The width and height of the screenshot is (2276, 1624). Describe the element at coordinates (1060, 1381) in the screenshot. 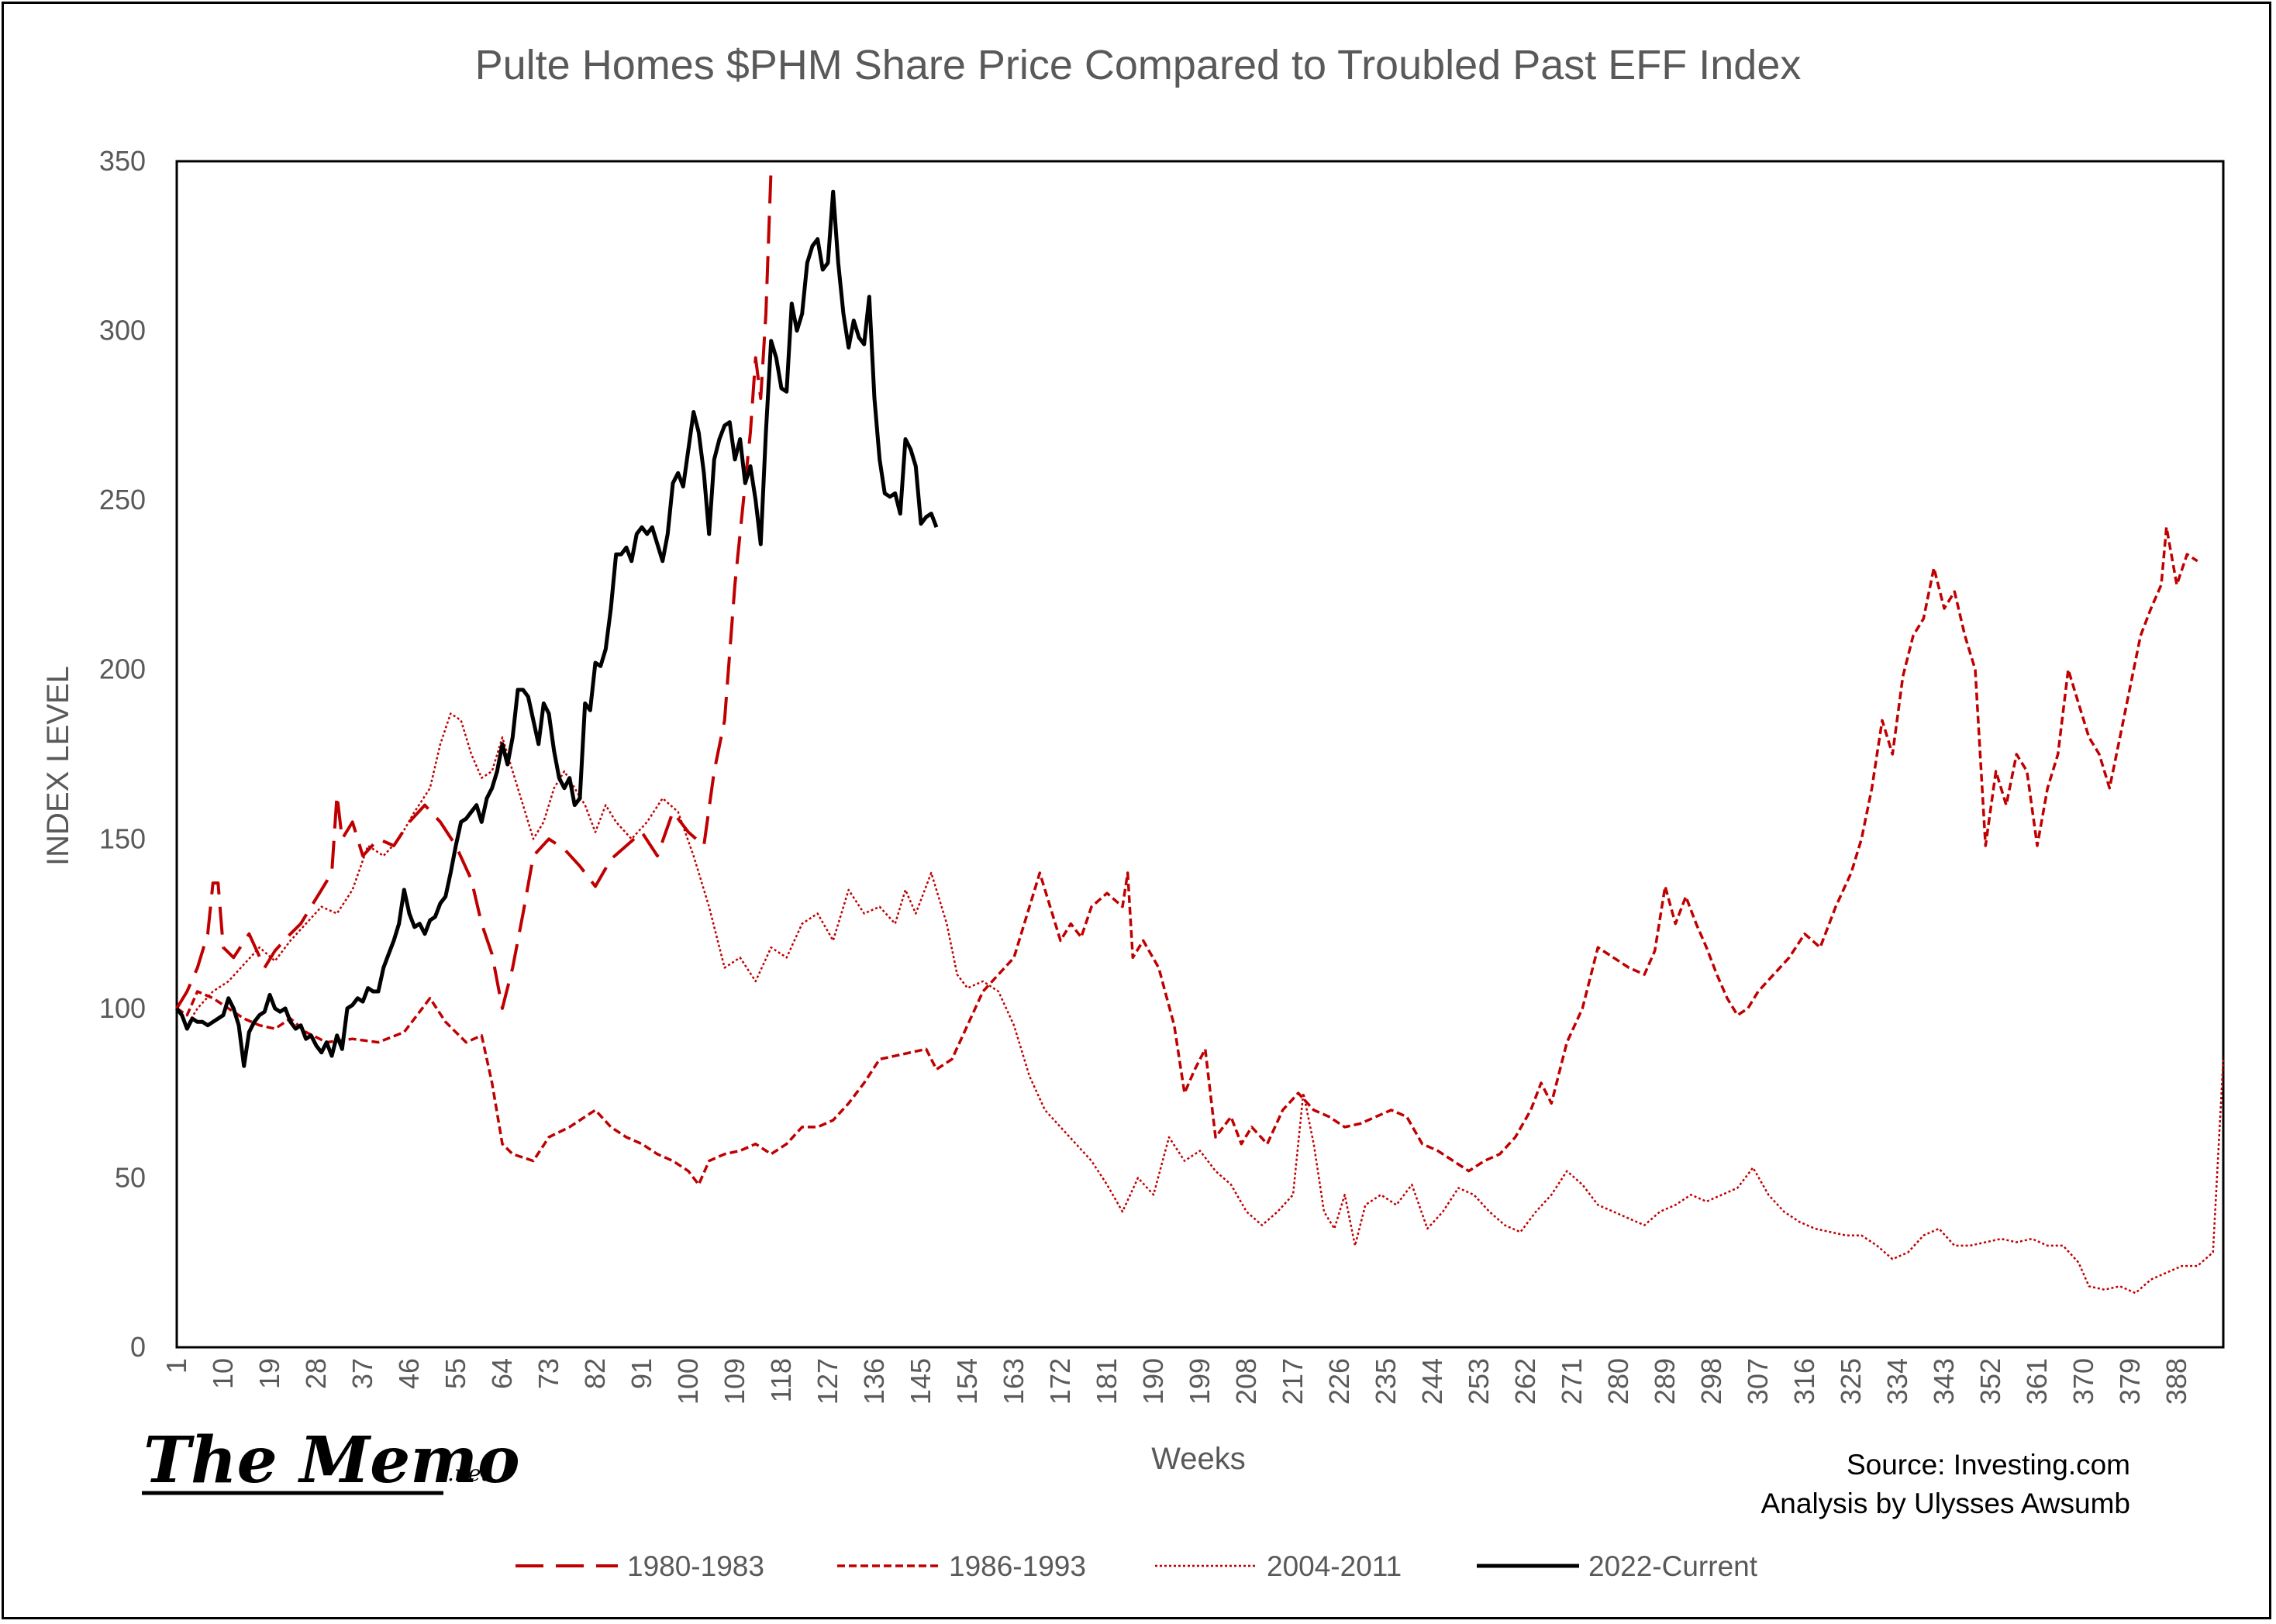

I see `x-tick-label: 172` at that location.